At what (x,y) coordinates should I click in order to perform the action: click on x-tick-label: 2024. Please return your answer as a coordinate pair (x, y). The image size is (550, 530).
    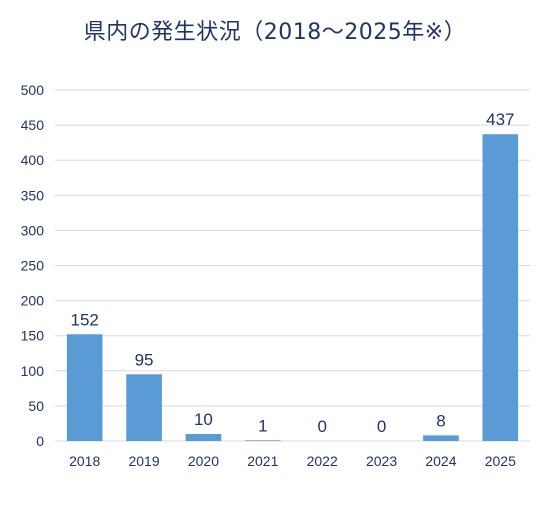
    Looking at the image, I should click on (440, 461).